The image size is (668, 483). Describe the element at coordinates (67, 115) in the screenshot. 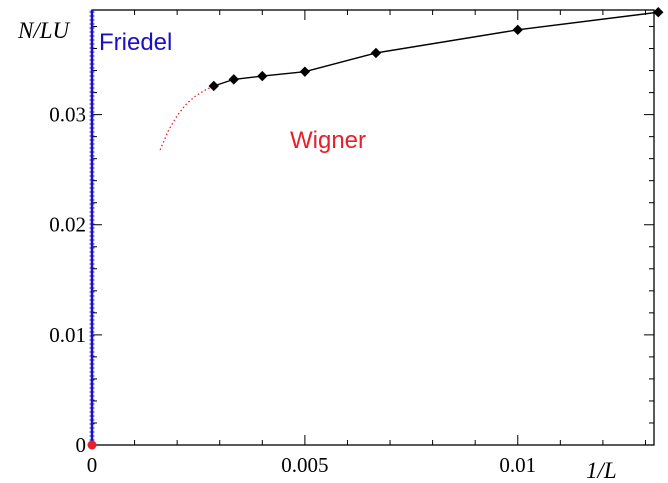

I see `y-tick-label: 0.03` at that location.